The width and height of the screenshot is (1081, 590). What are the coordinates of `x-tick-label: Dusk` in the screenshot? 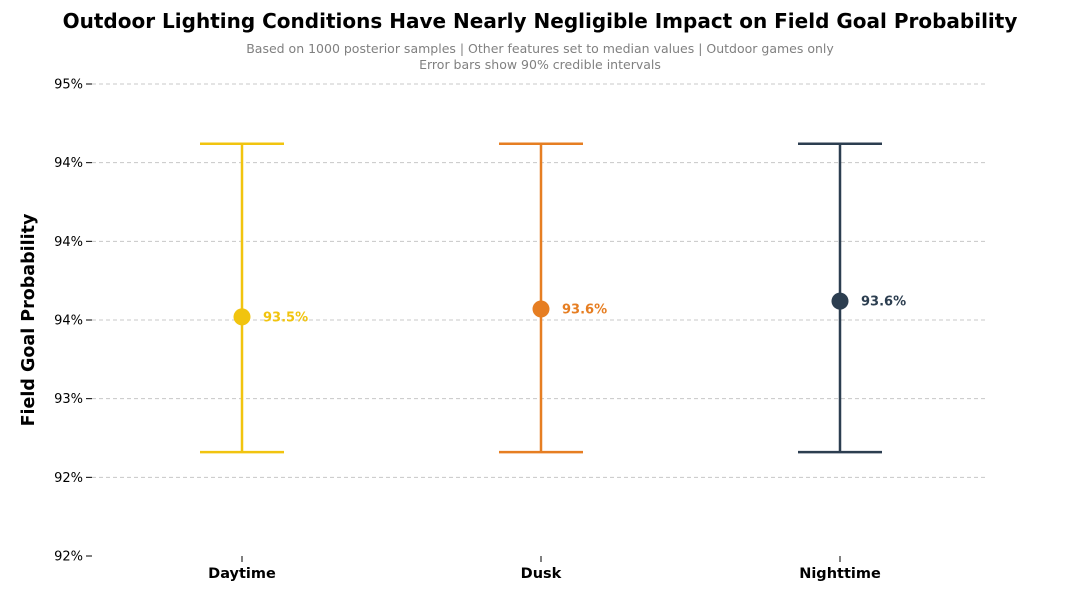 It's located at (541, 574).